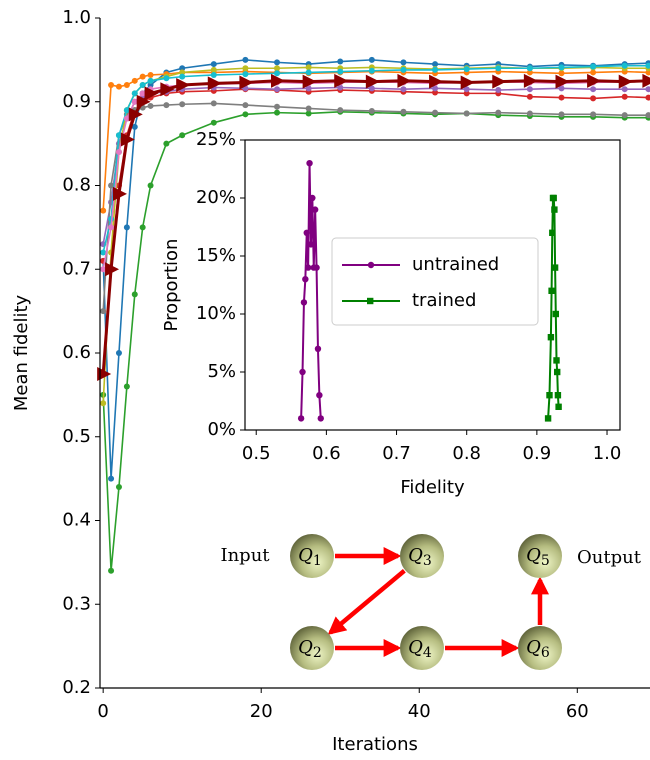  Describe the element at coordinates (216, 197) in the screenshot. I see `y-tick-label: 20%` at that location.